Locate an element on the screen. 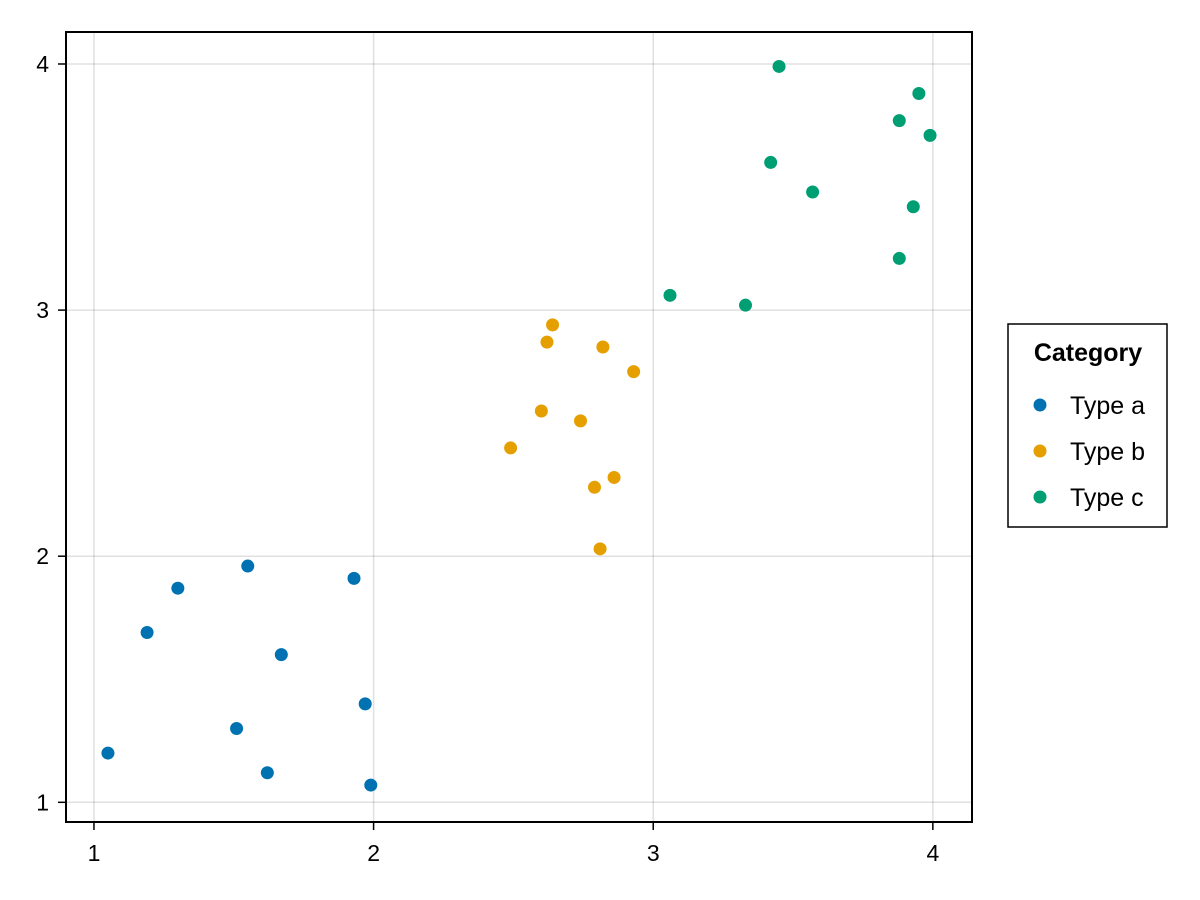  legend-entries: Type a Type b Type c is located at coordinates (1089, 452).